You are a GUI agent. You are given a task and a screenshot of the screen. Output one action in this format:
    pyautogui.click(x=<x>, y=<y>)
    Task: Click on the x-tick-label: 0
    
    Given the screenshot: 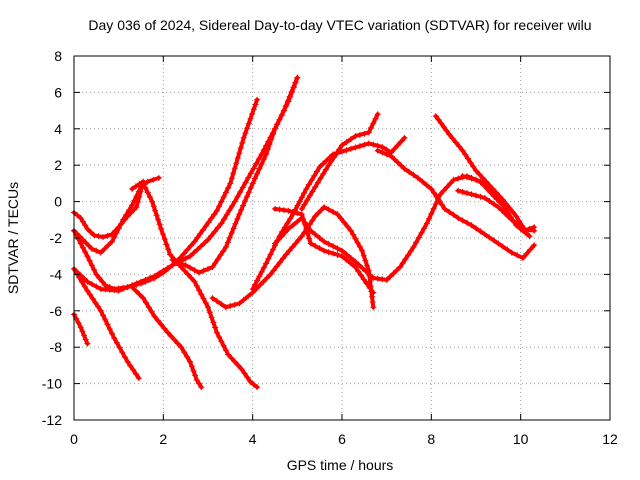 What is the action you would take?
    pyautogui.click(x=74, y=439)
    